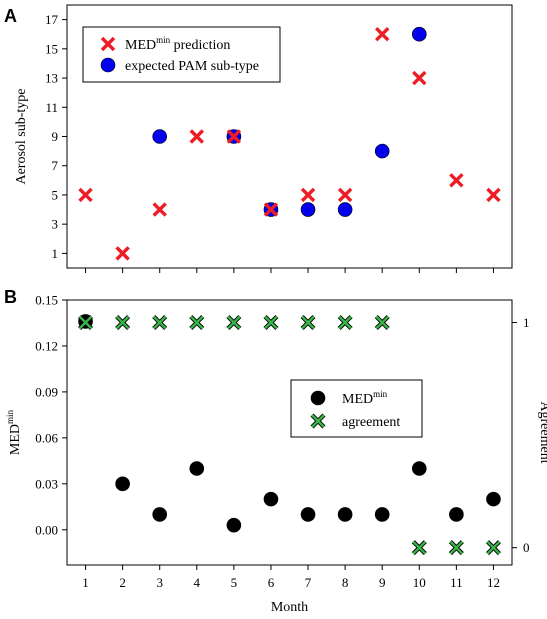  Describe the element at coordinates (271, 582) in the screenshot. I see `x-tick-label-b: 6` at that location.